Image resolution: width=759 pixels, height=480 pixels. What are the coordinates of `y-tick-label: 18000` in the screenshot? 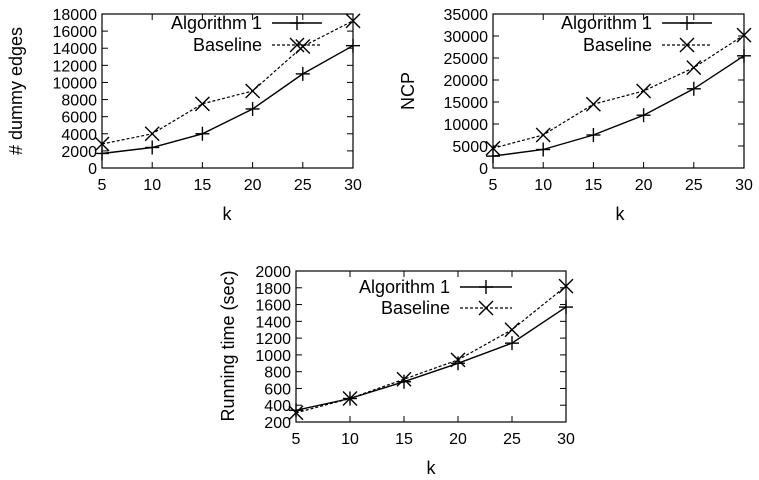 It's located at (75, 15).